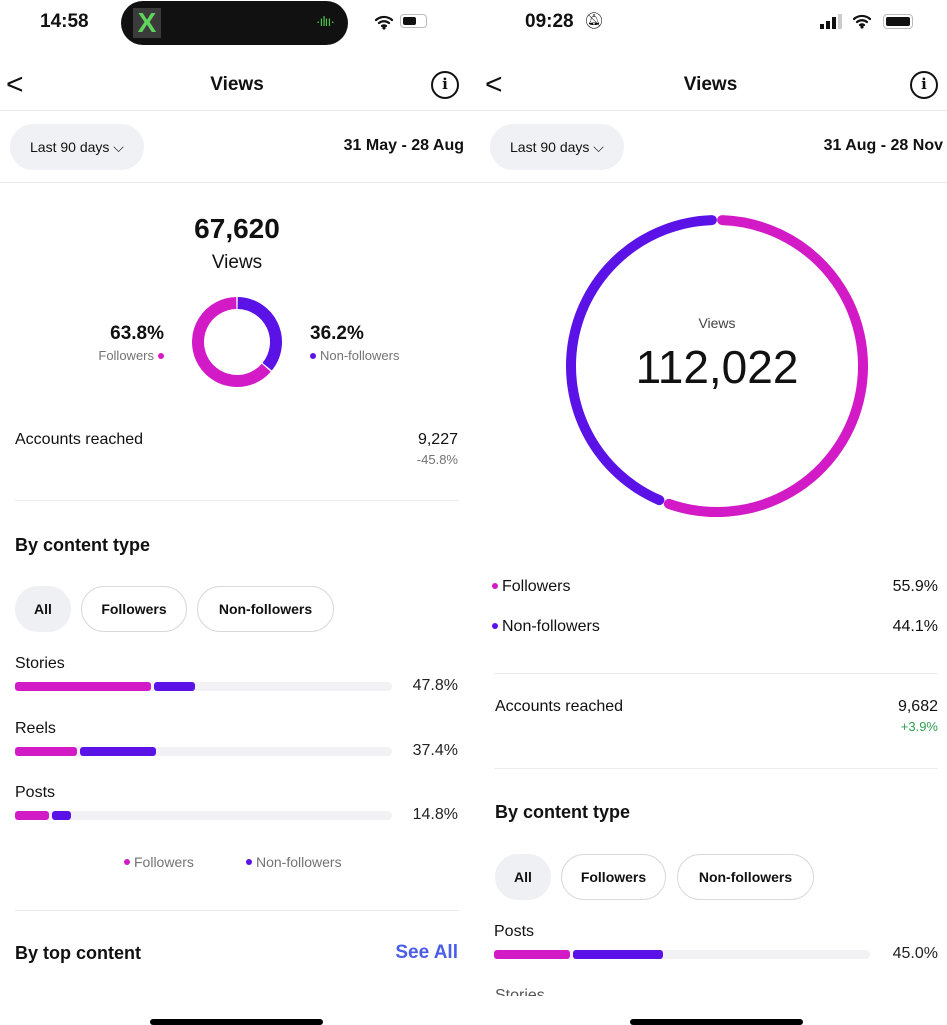  What do you see at coordinates (403, 145) in the screenshot?
I see `date-range: 31 May - 28 Aug` at bounding box center [403, 145].